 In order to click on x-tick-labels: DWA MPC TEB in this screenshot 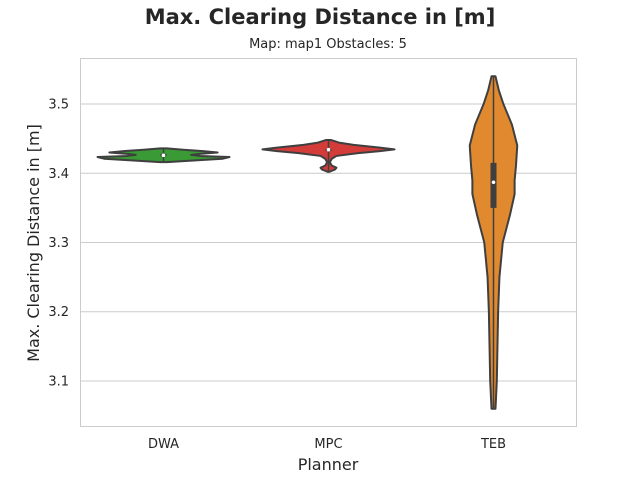, I will do `click(327, 444)`.